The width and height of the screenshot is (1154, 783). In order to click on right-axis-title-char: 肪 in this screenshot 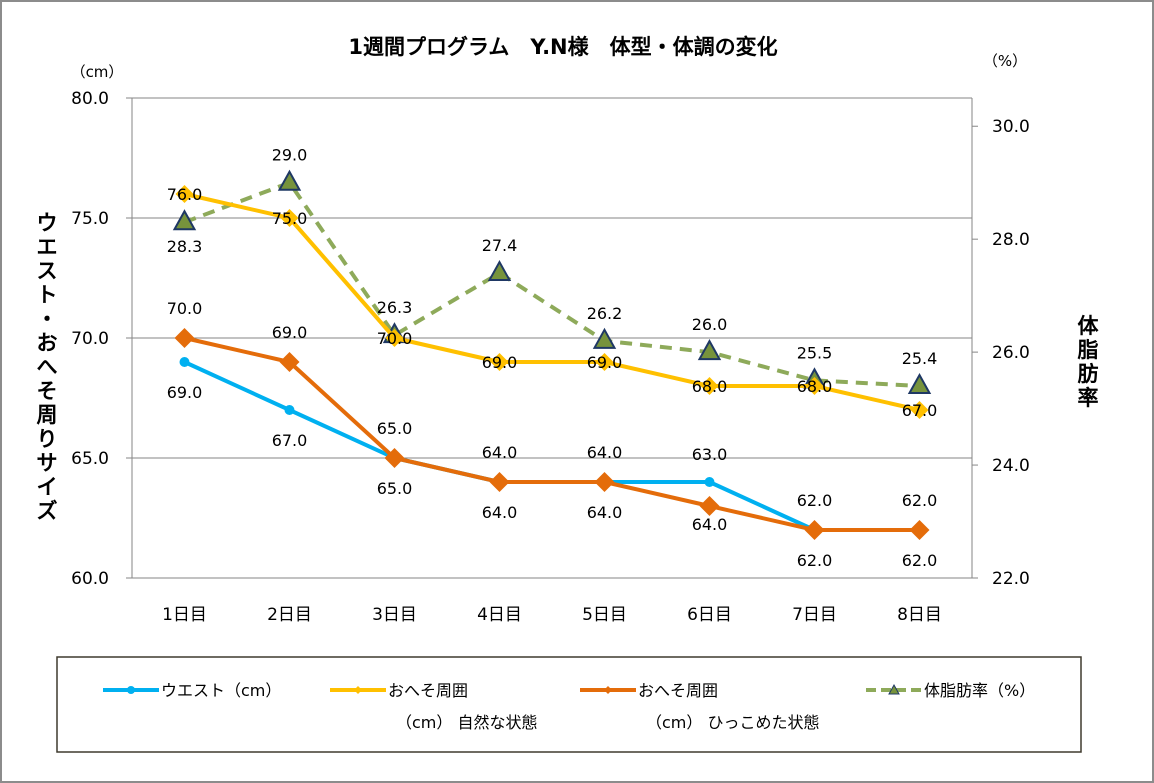, I will do `click(1088, 374)`.